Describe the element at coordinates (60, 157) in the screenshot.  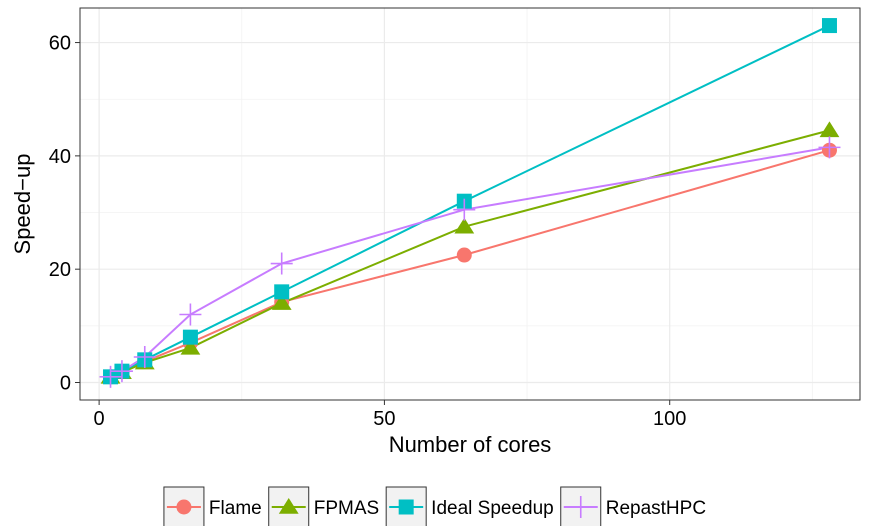
I see `y-tick-label: 40` at that location.